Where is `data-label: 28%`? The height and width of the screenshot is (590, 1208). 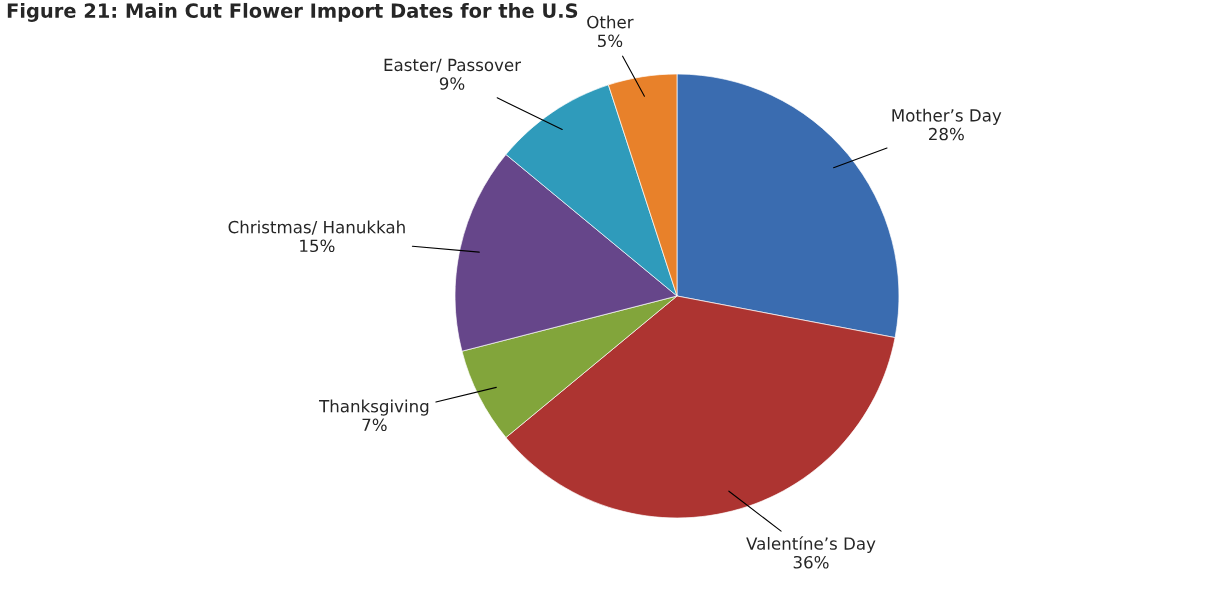
data-label: 28% is located at coordinates (946, 134).